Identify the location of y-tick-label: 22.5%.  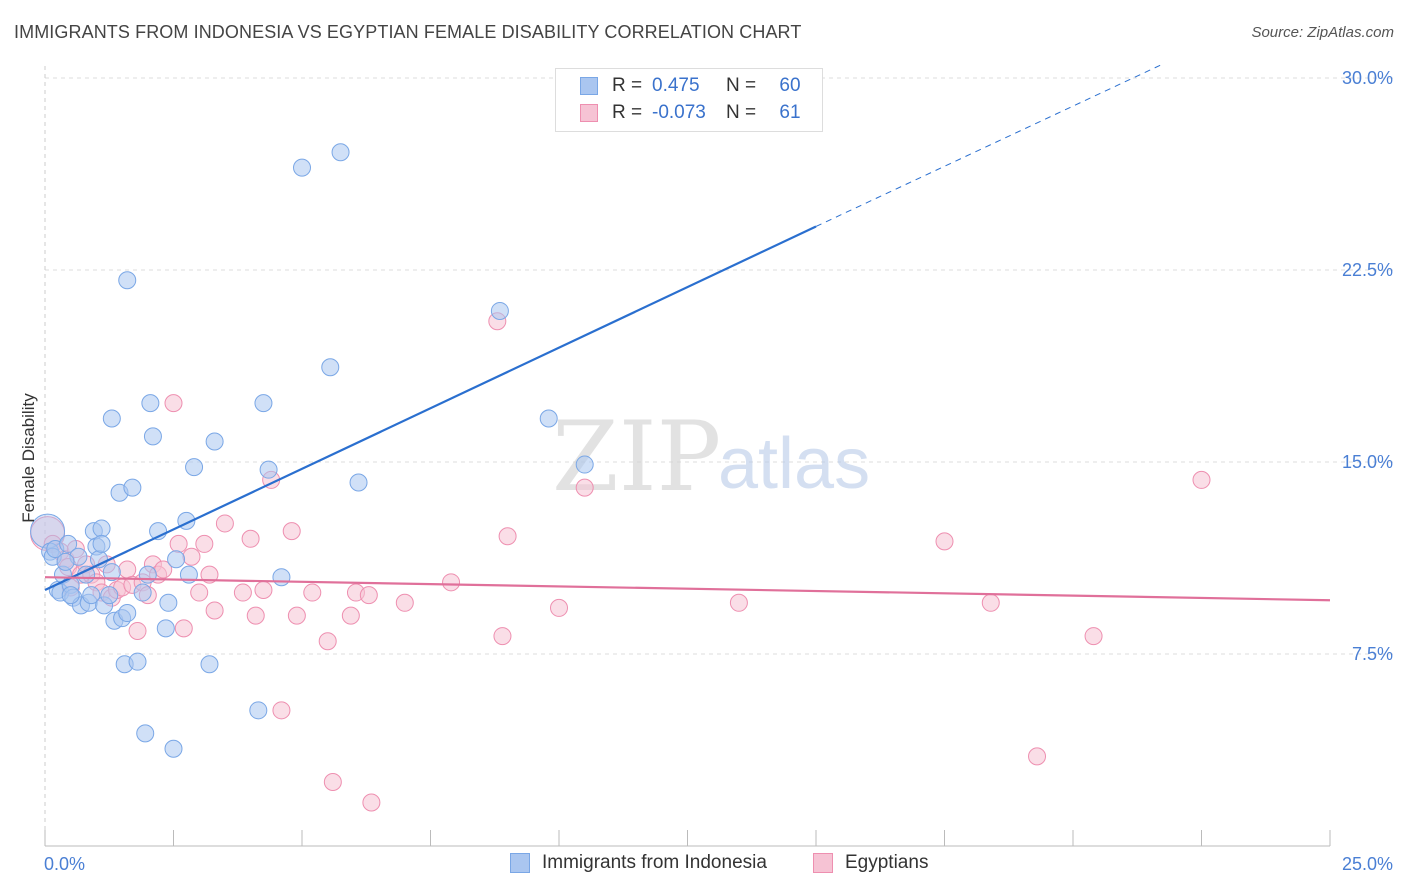
(1367, 270).